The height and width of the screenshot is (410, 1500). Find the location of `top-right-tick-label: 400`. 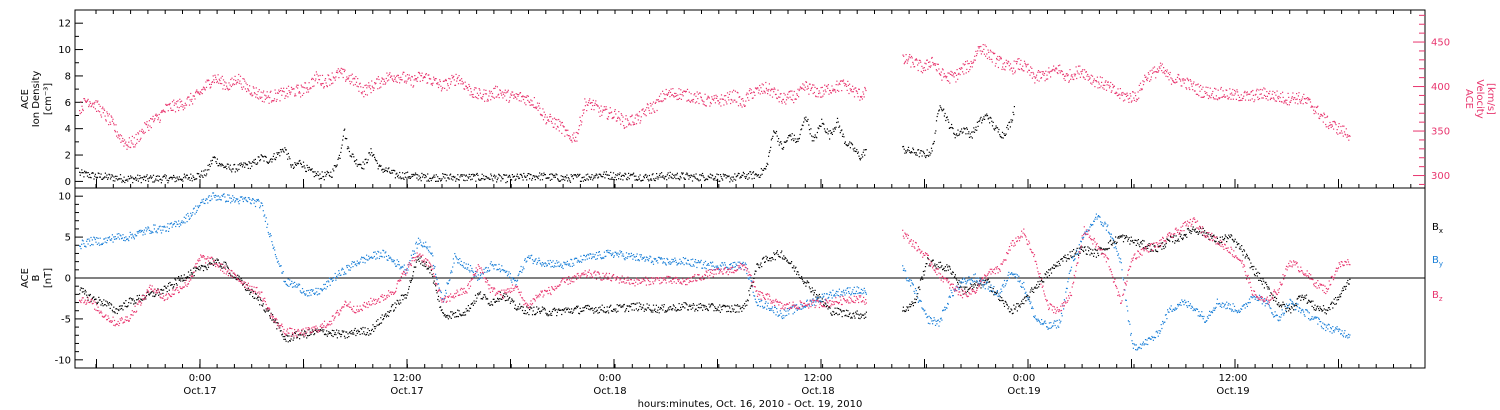

top-right-tick-label: 400 is located at coordinates (1440, 87).